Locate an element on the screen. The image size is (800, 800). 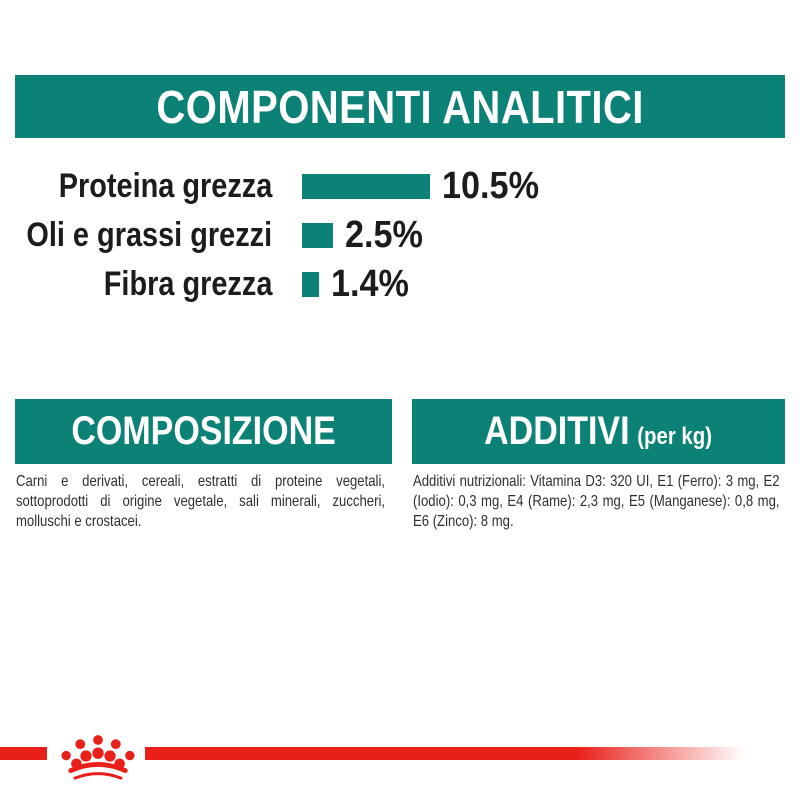
chart-row-oli-grassi: Oli e grassi grezzi 2.5% is located at coordinates (400, 235).